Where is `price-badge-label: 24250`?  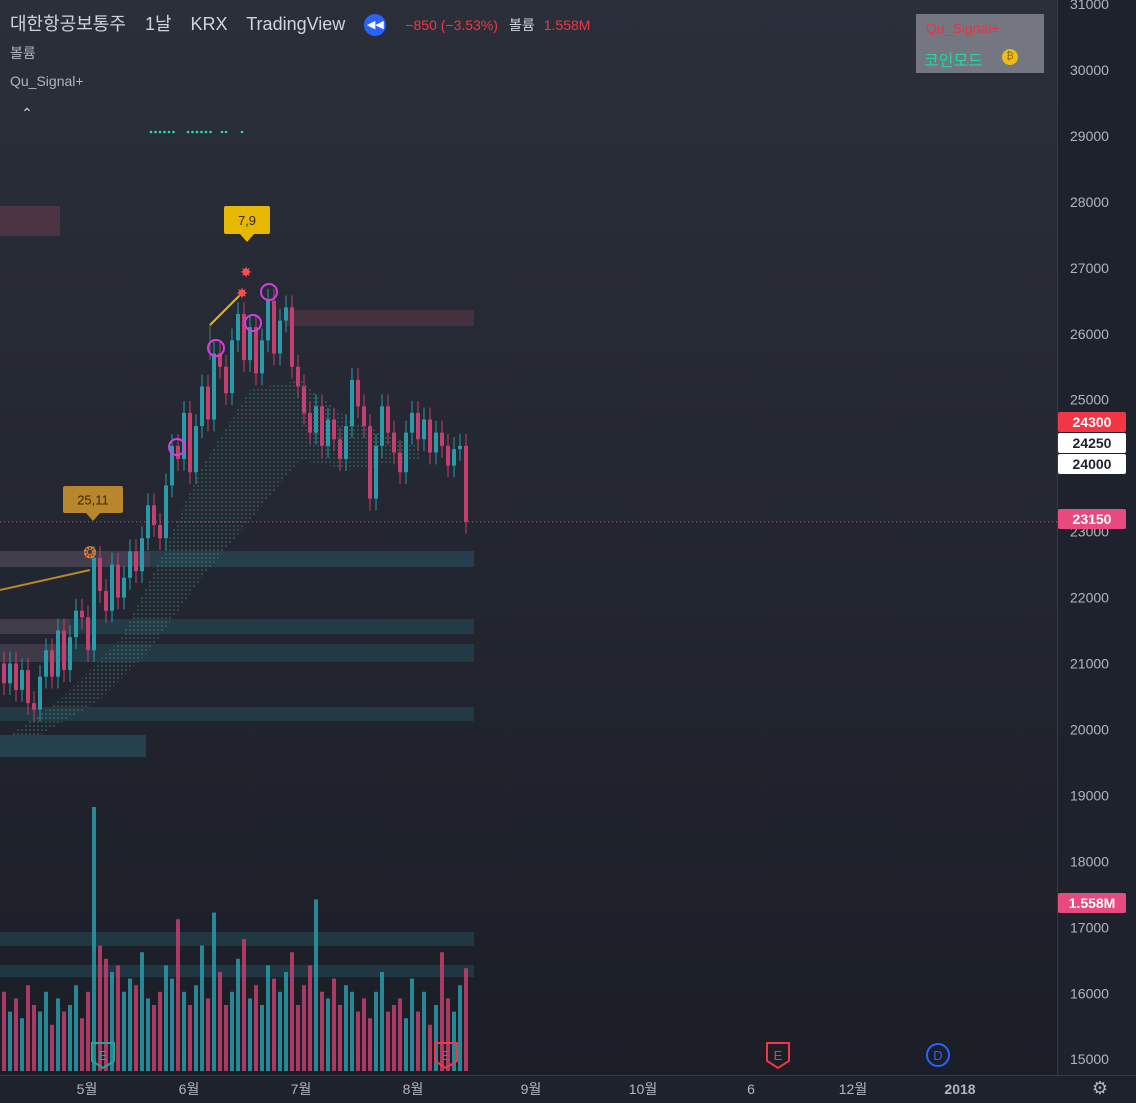 price-badge-label: 24250 is located at coordinates (1092, 443).